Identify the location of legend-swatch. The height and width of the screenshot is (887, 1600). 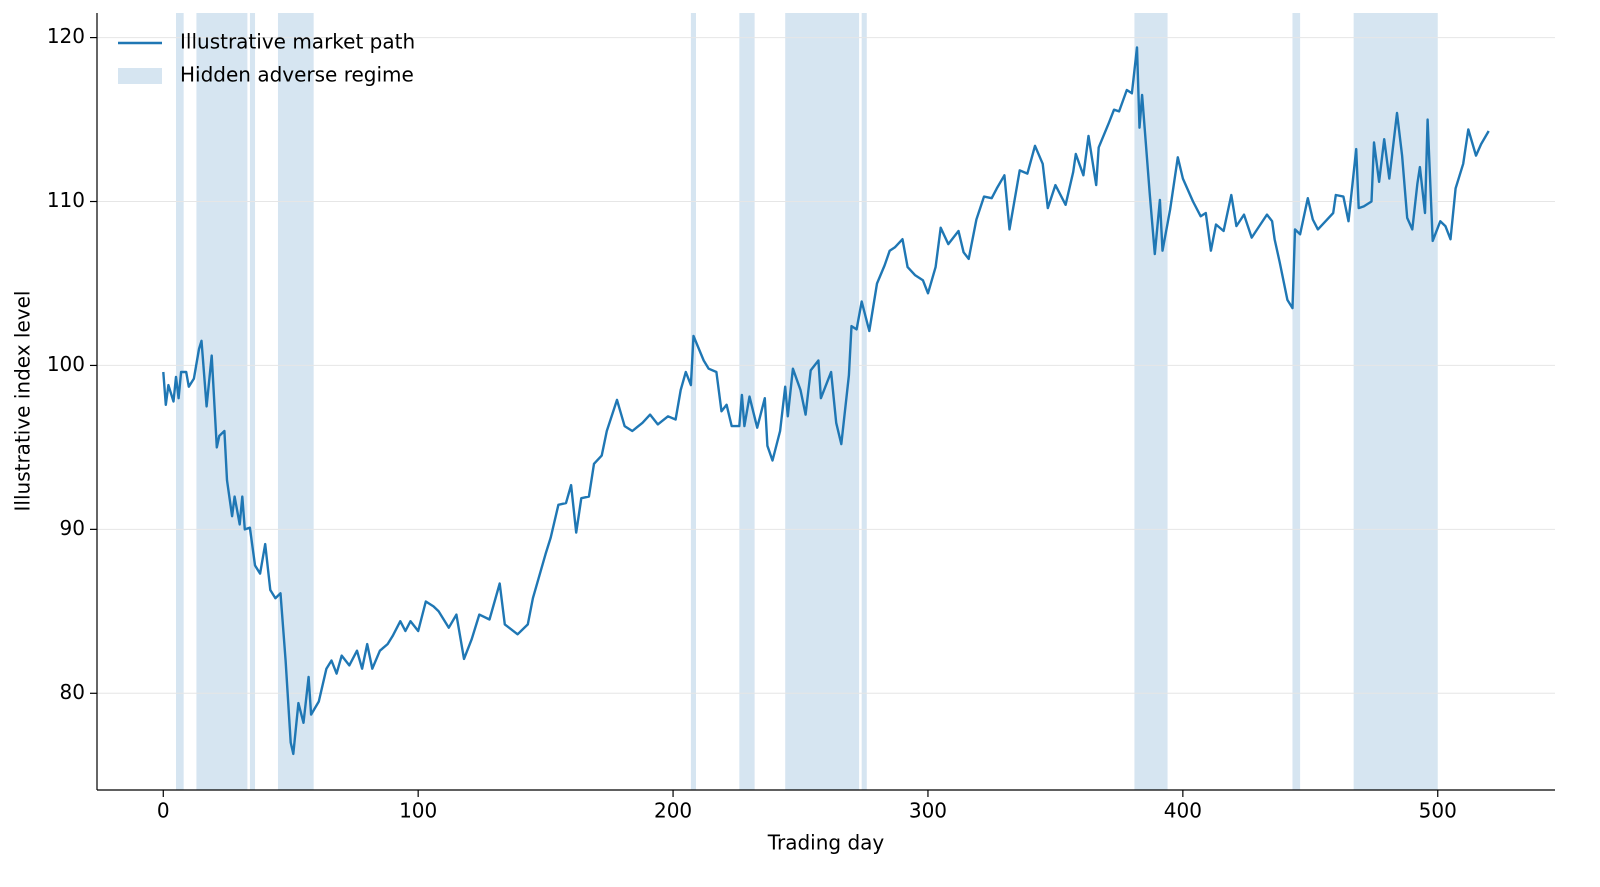
(140, 76).